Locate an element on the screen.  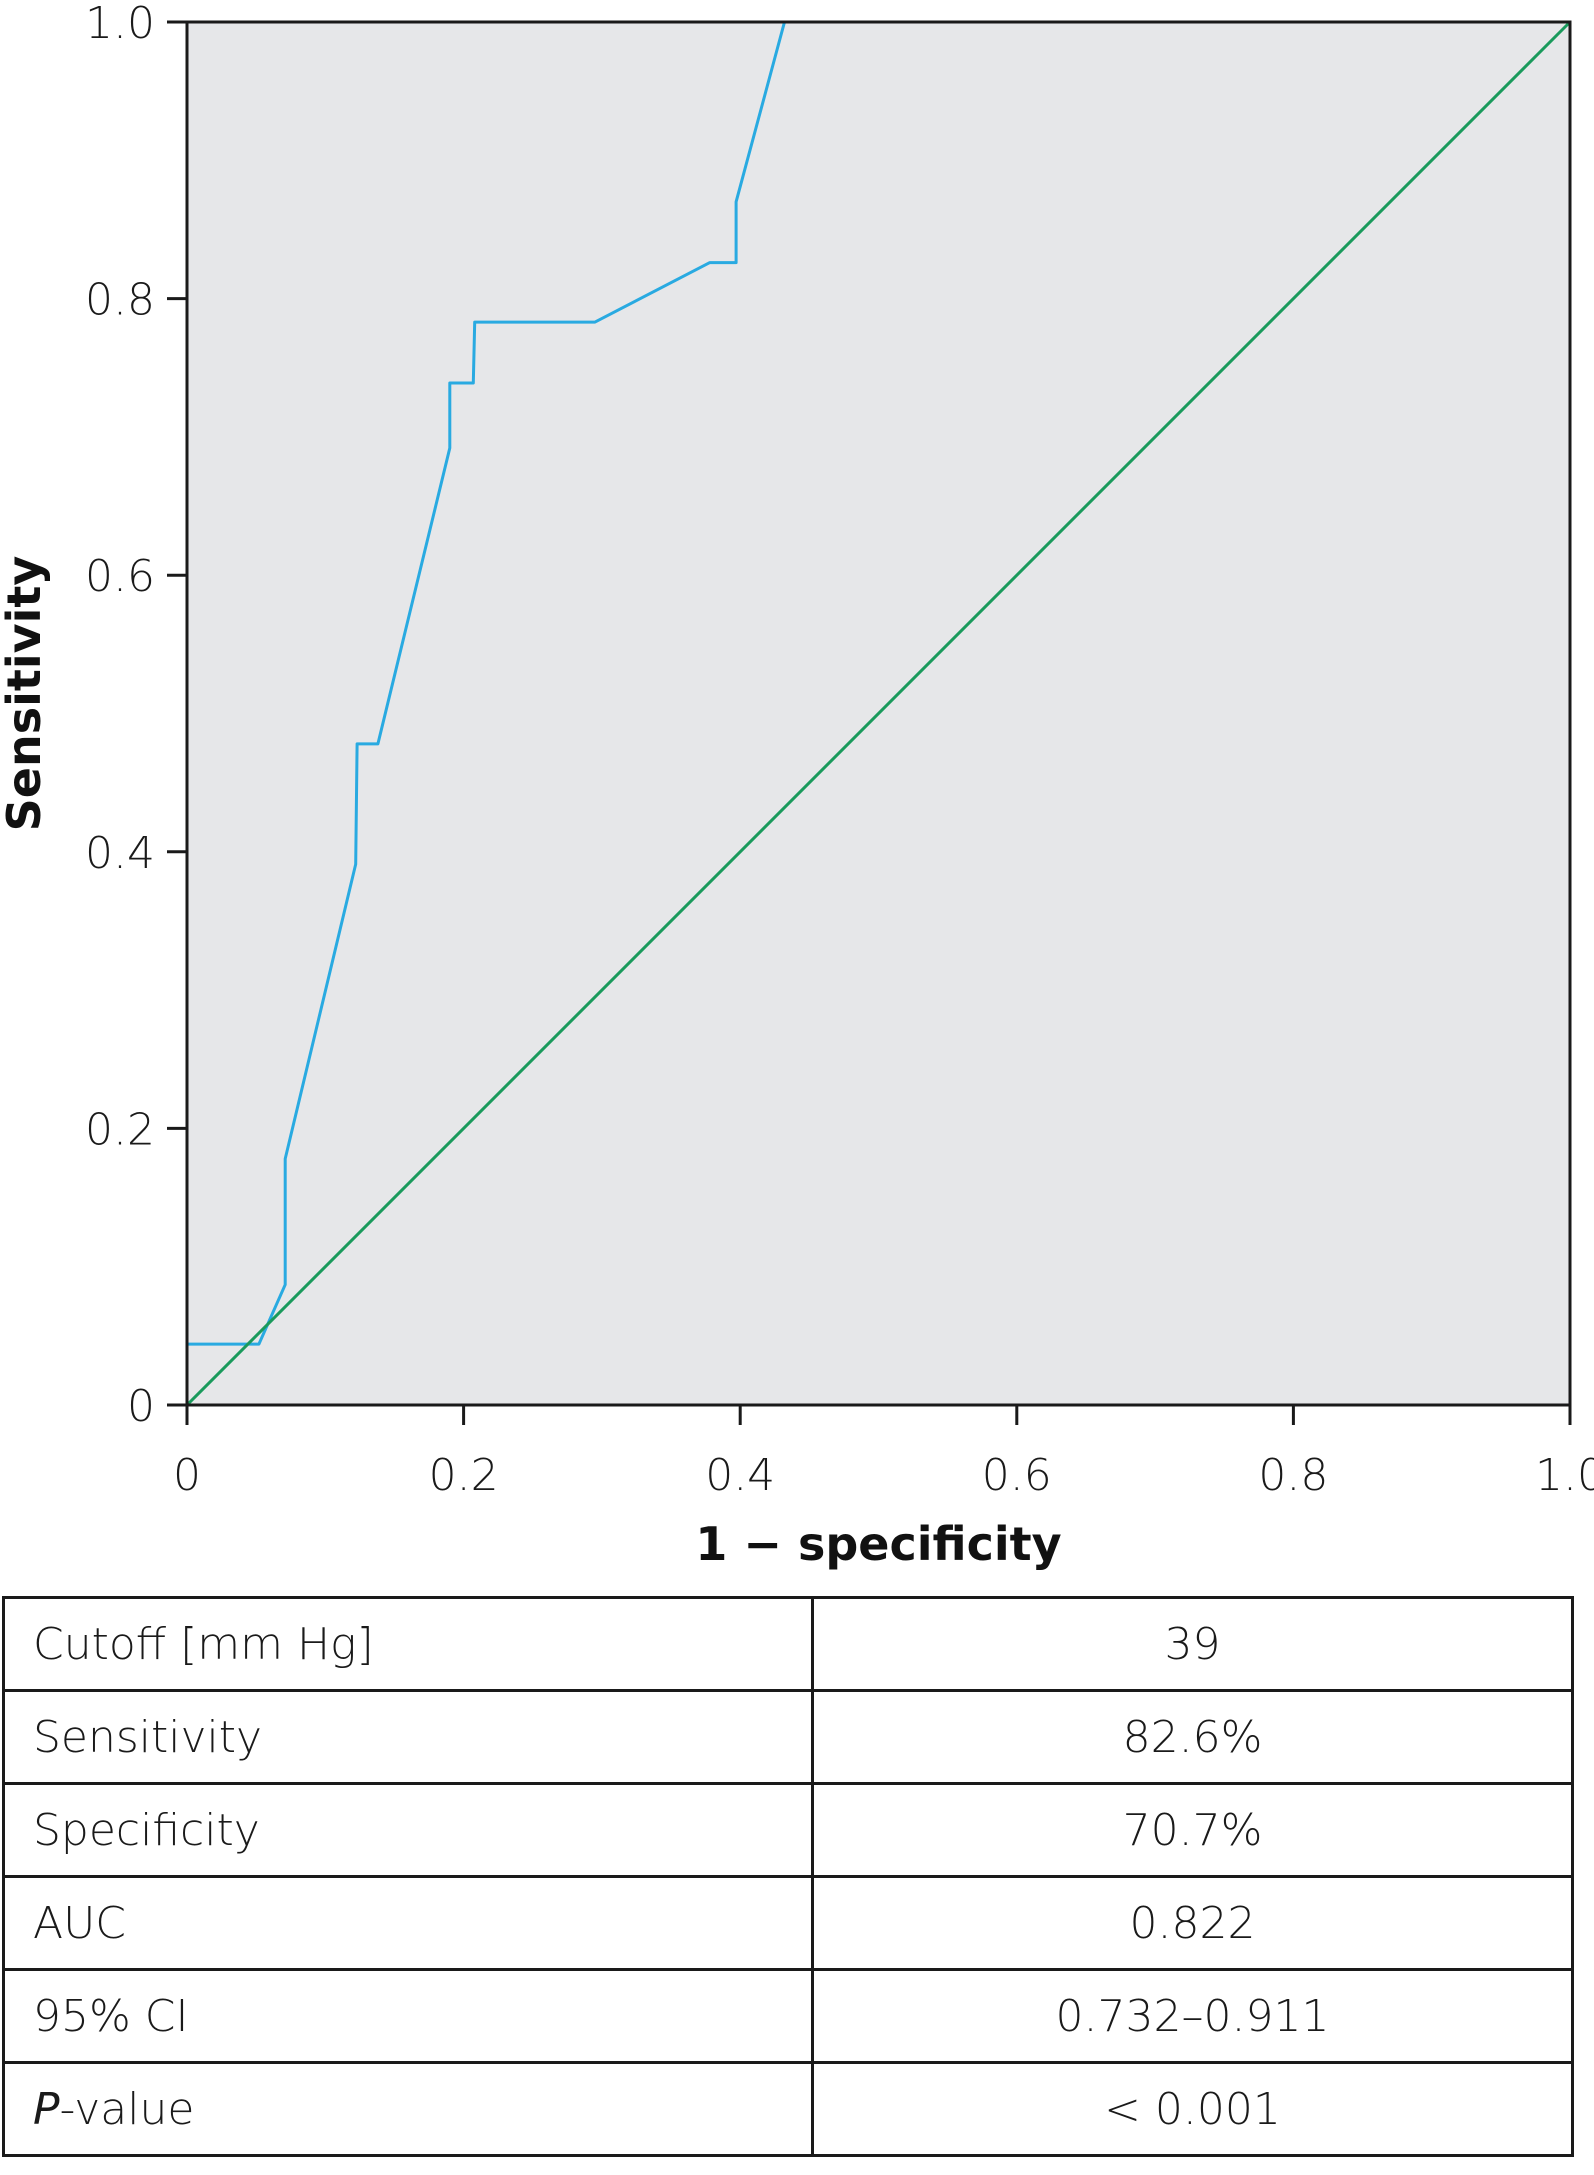
row-label-specificity: Specificity is located at coordinates (408, 1830).